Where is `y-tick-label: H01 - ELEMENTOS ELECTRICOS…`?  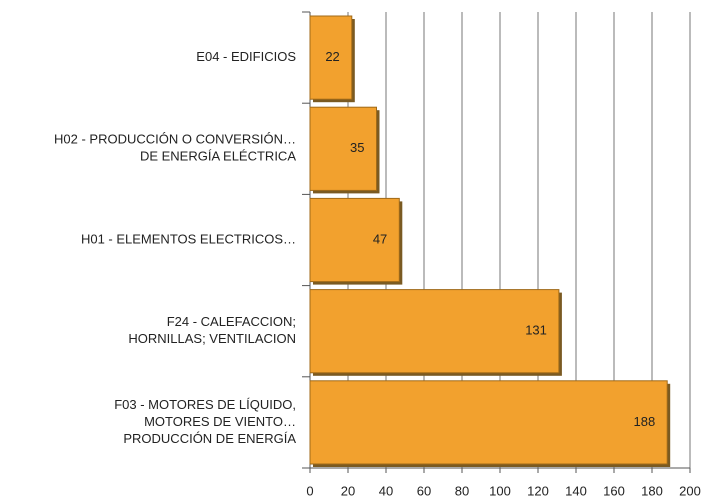 y-tick-label: H01 - ELEMENTOS ELECTRICOS… is located at coordinates (188, 238).